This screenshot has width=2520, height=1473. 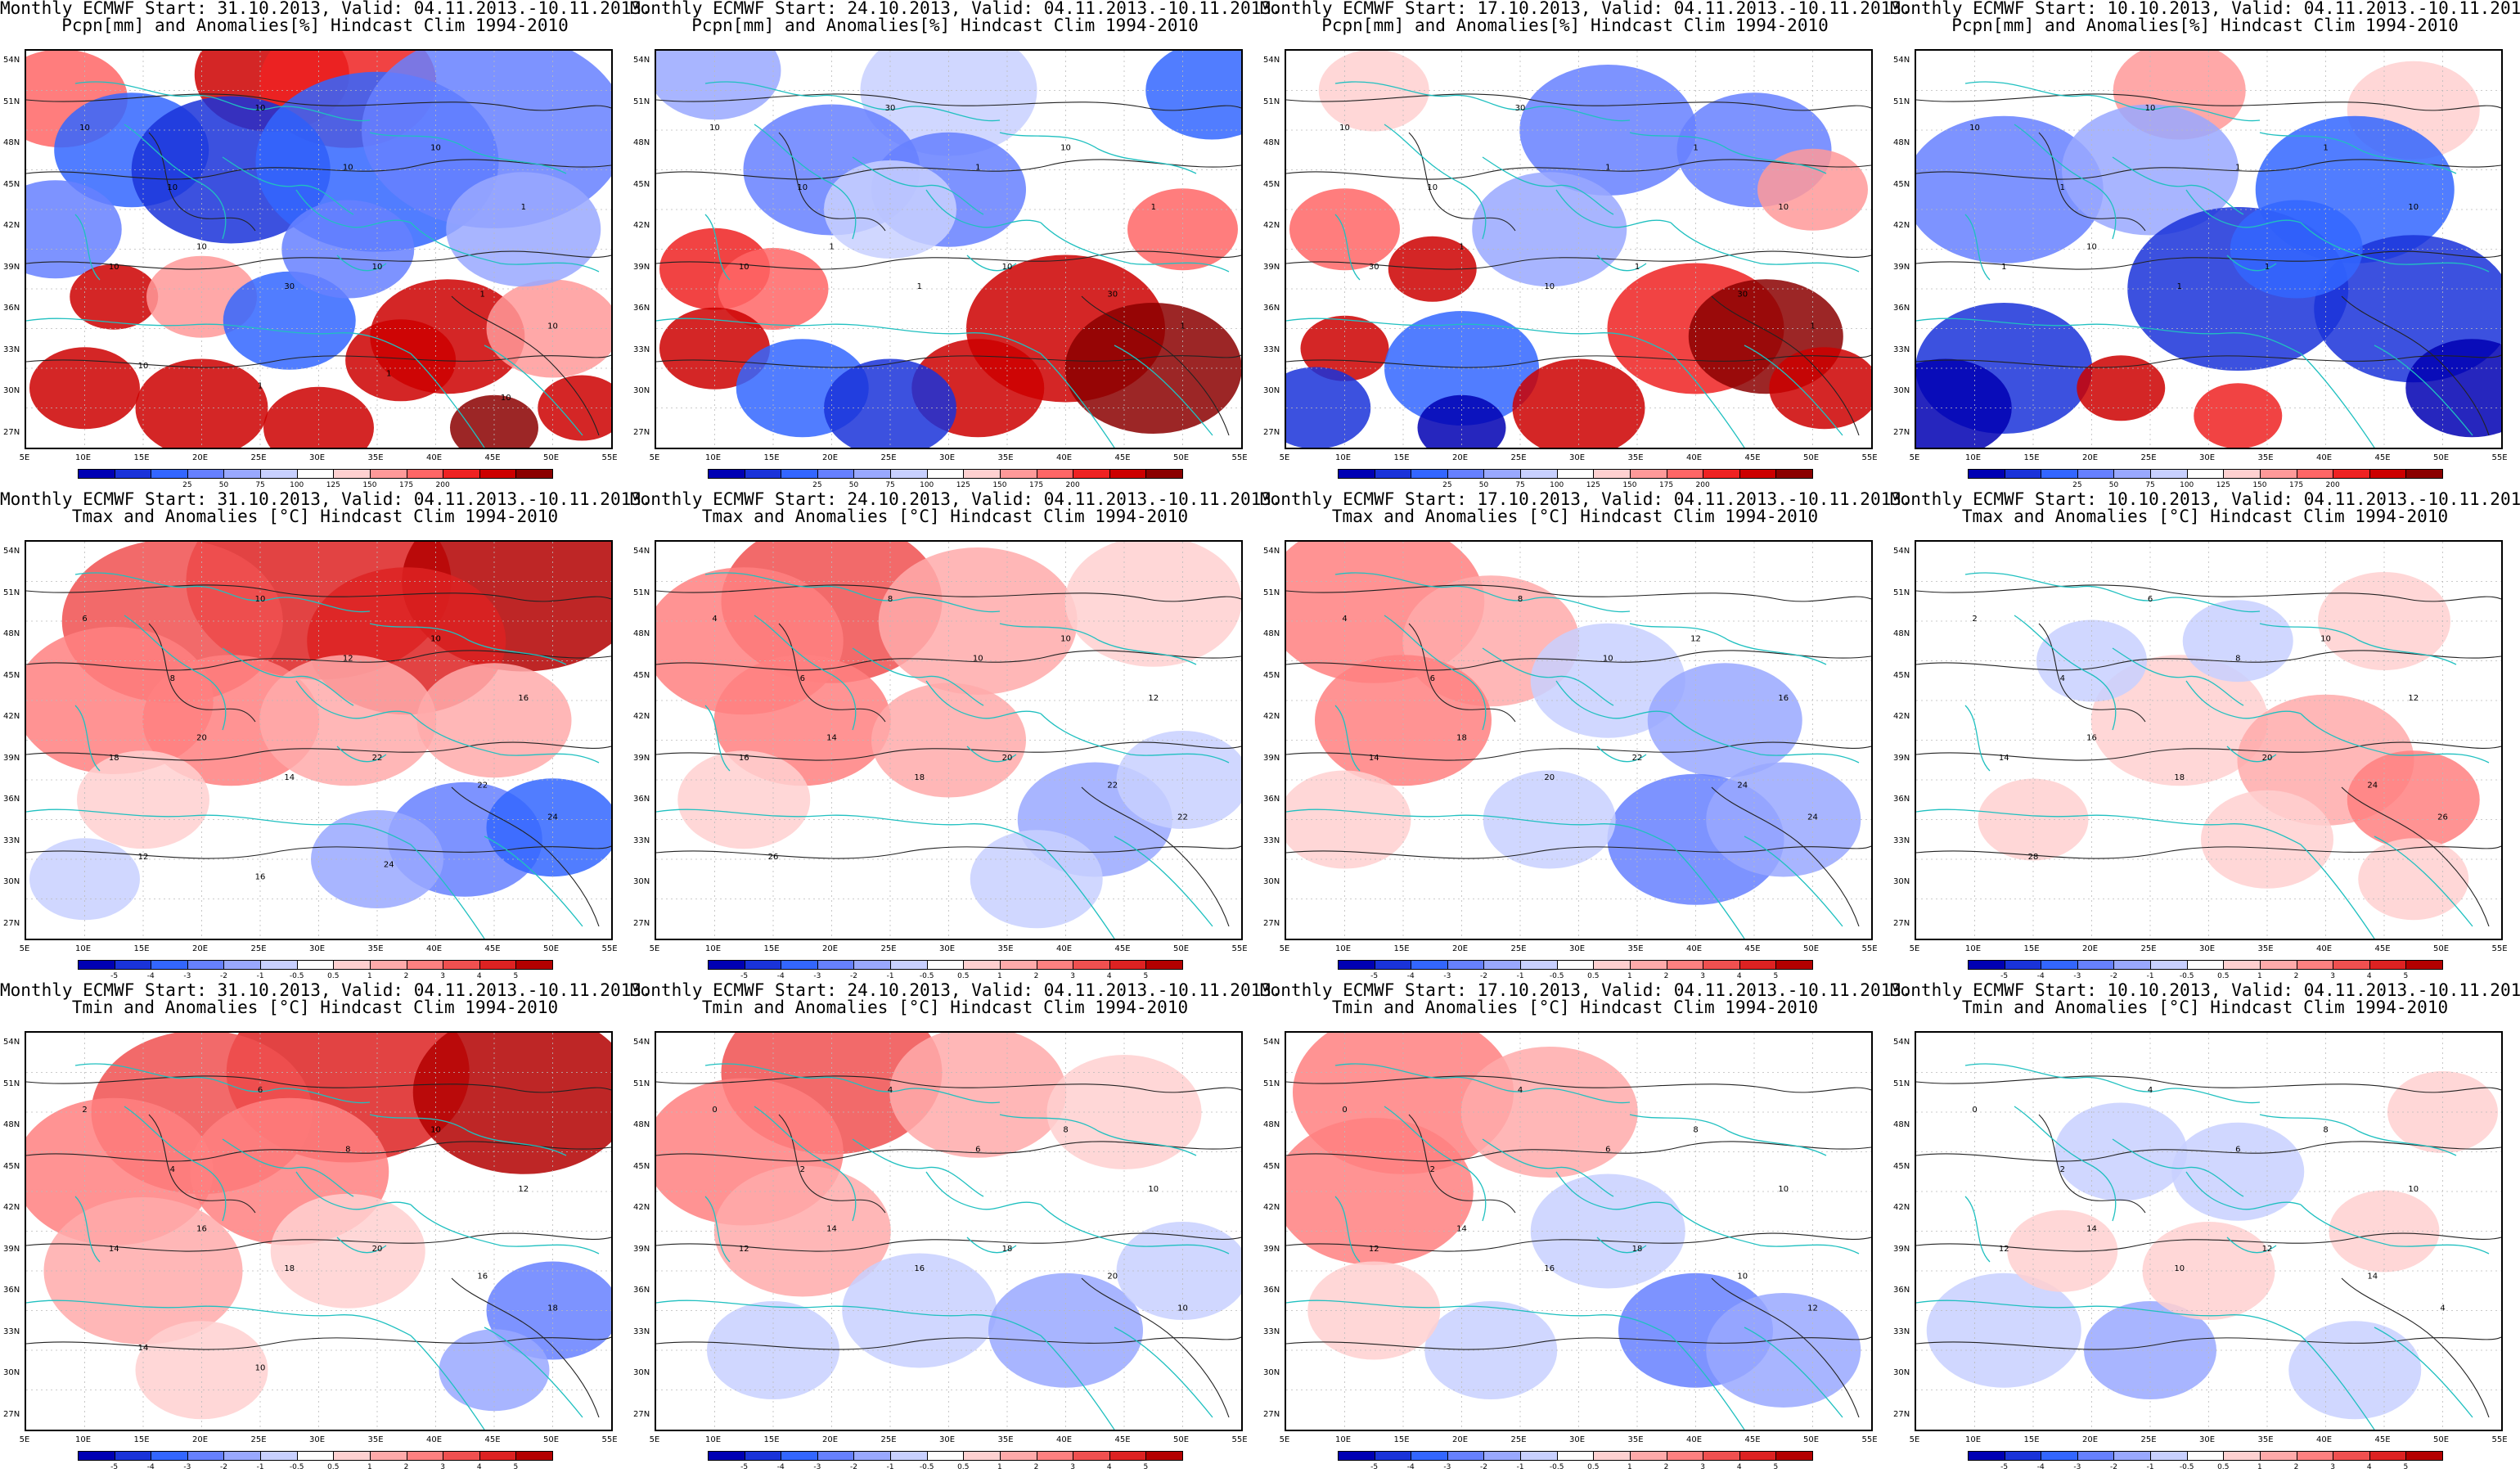 I want to click on colorbar-tick-label: 0.5, so click(x=2224, y=1467).